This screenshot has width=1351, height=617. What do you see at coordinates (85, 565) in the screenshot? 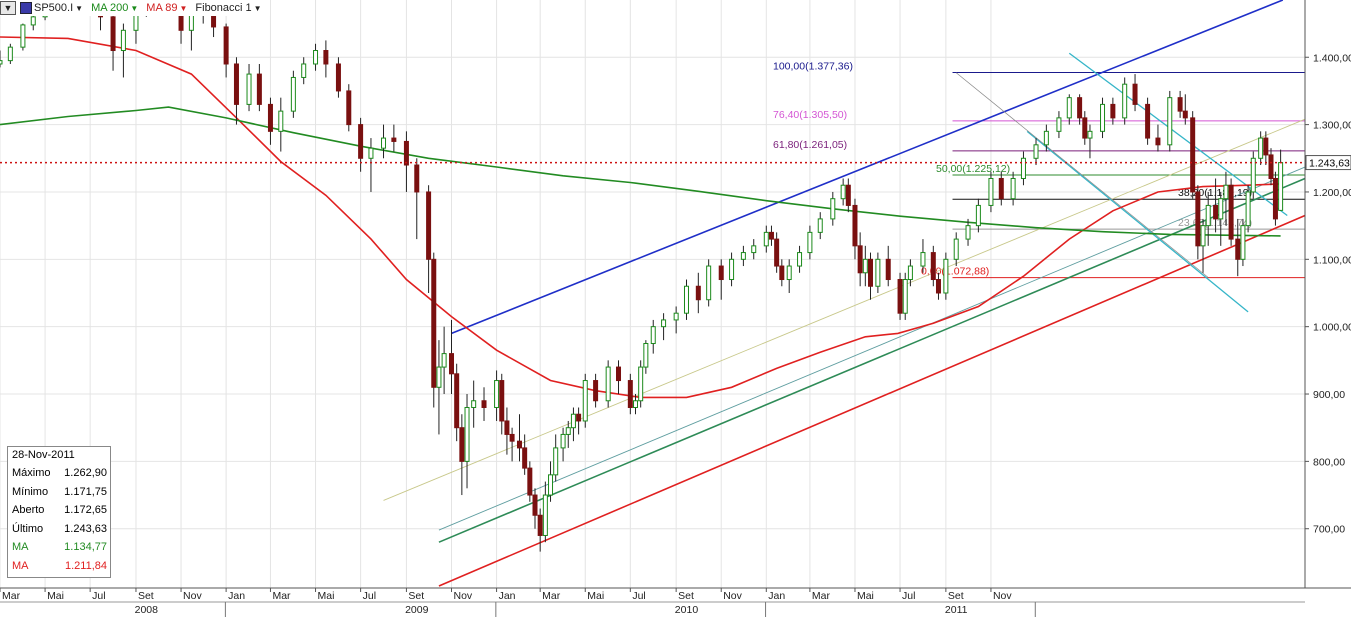
I see `info-row-value: 1.211,84` at bounding box center [85, 565].